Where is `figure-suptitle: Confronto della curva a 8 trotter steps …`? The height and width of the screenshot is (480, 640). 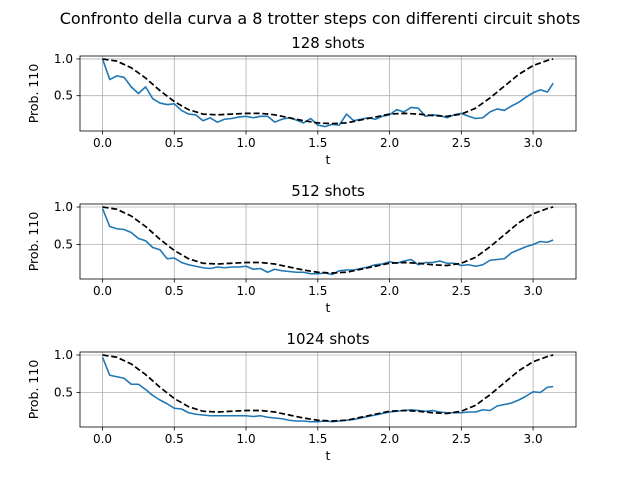 figure-suptitle: Confronto della curva a 8 trotter steps … is located at coordinates (320, 18).